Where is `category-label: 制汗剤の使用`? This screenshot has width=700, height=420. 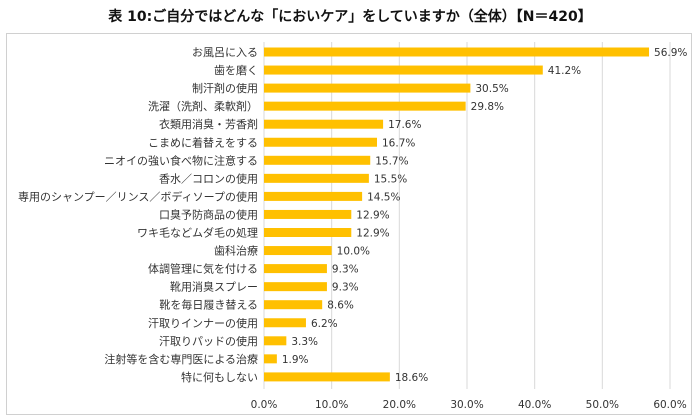 category-label: 制汗剤の使用 is located at coordinates (225, 88).